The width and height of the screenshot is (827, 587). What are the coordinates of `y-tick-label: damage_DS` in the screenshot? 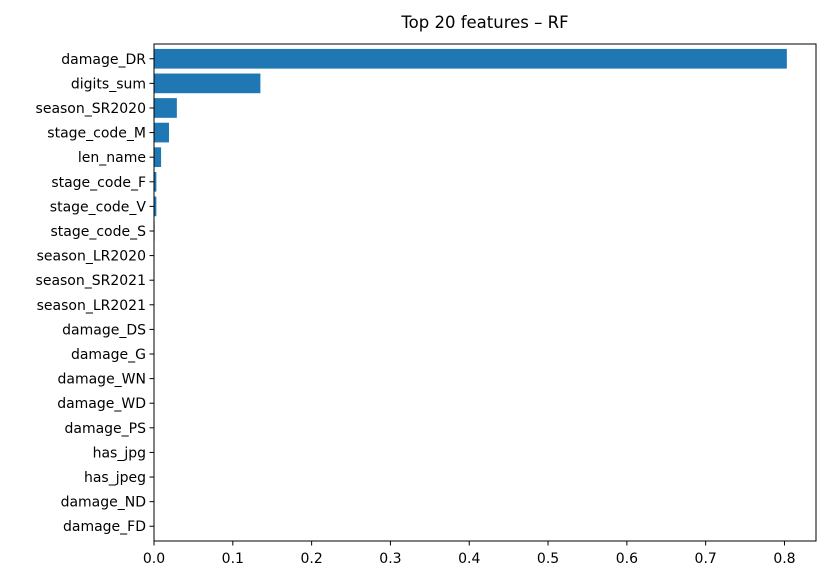 It's located at (104, 330).